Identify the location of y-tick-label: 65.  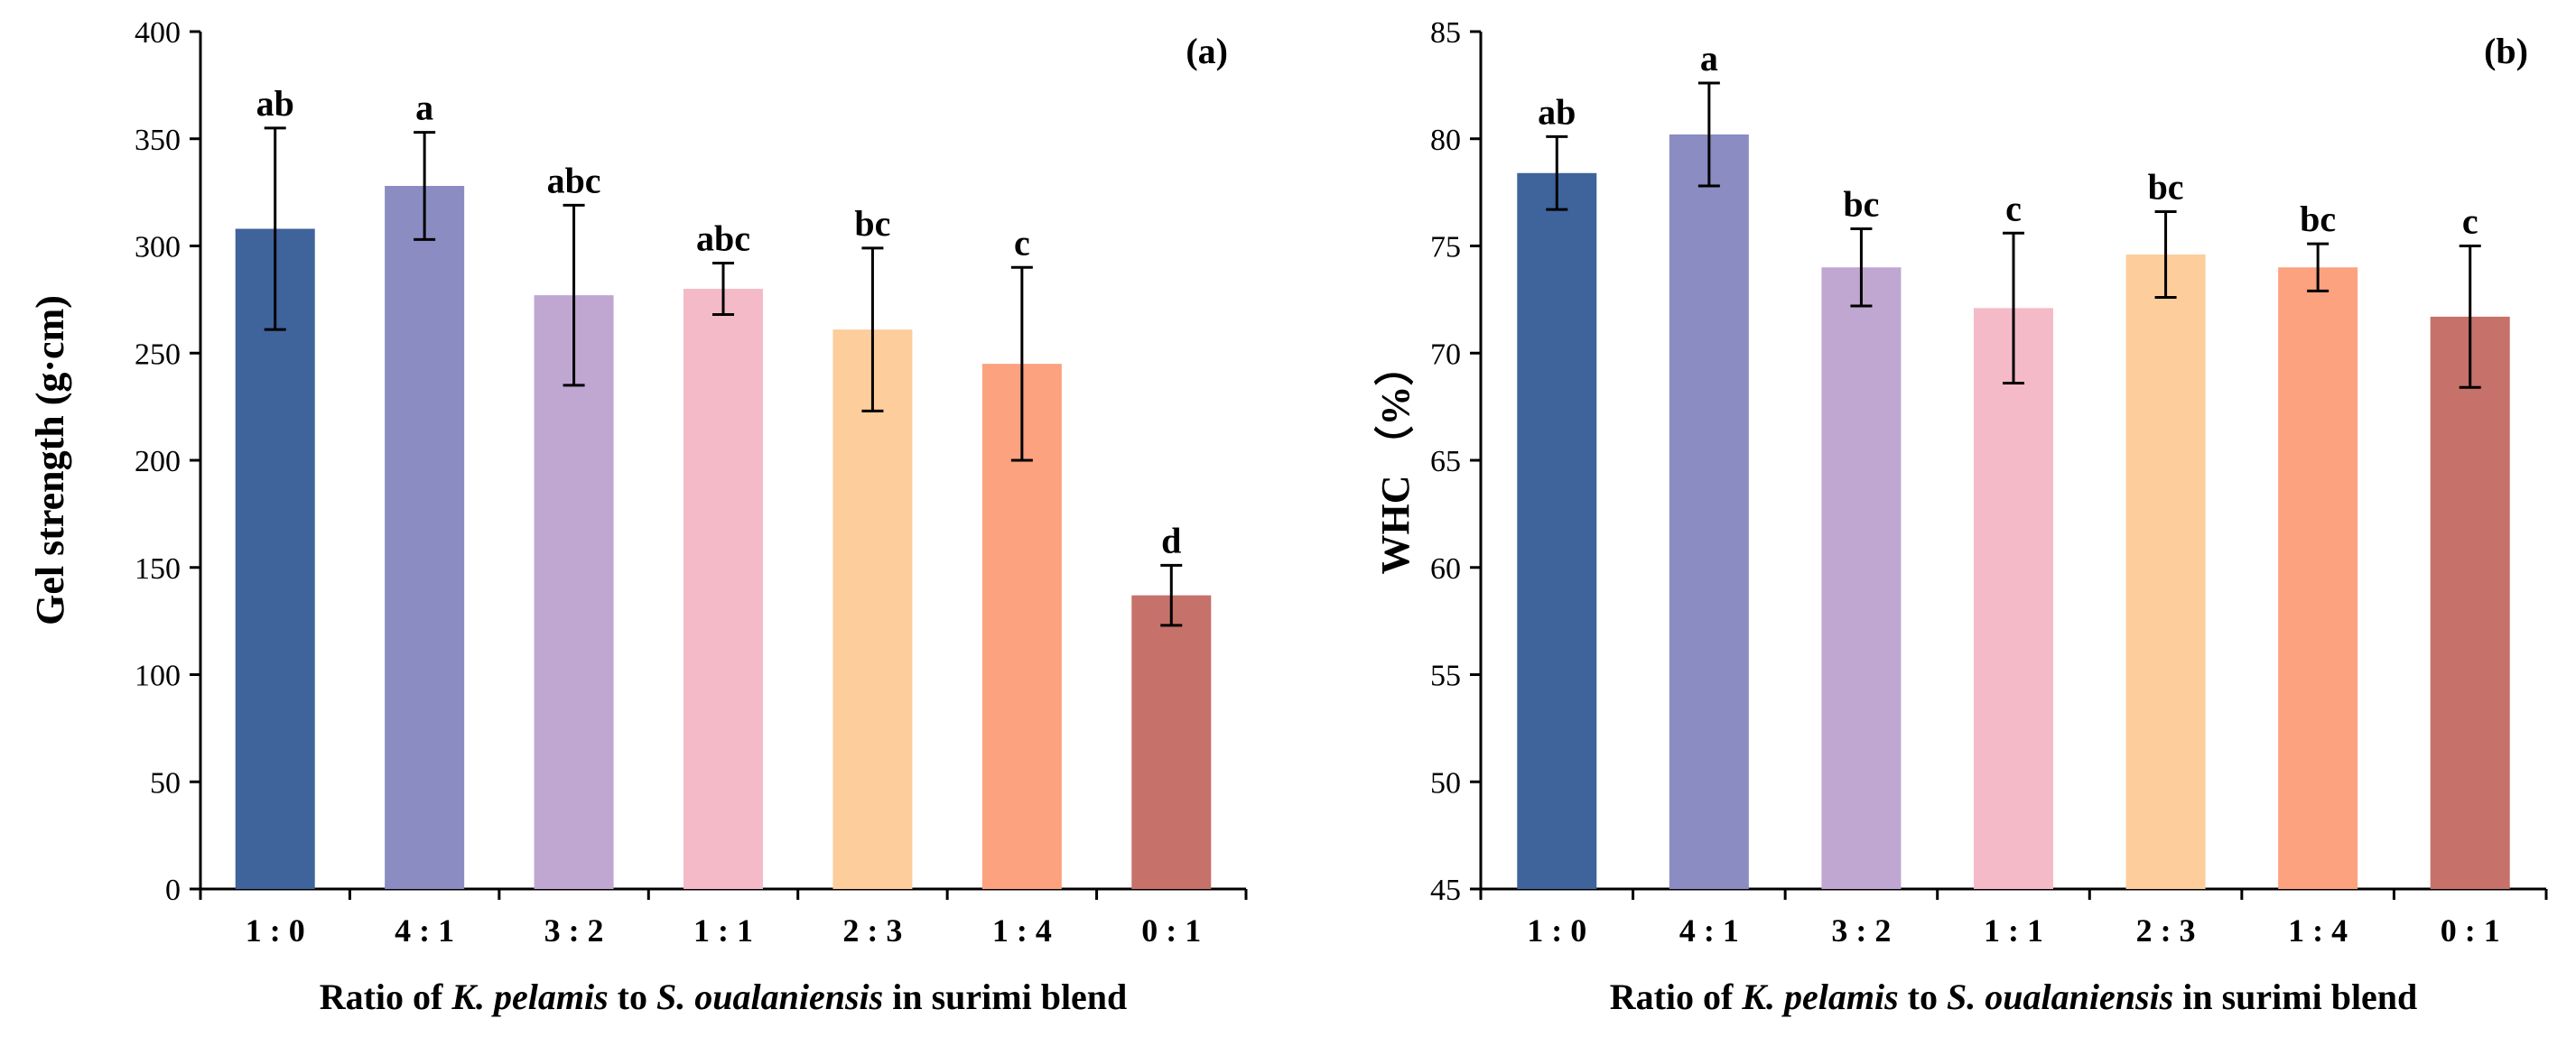
(1445, 462).